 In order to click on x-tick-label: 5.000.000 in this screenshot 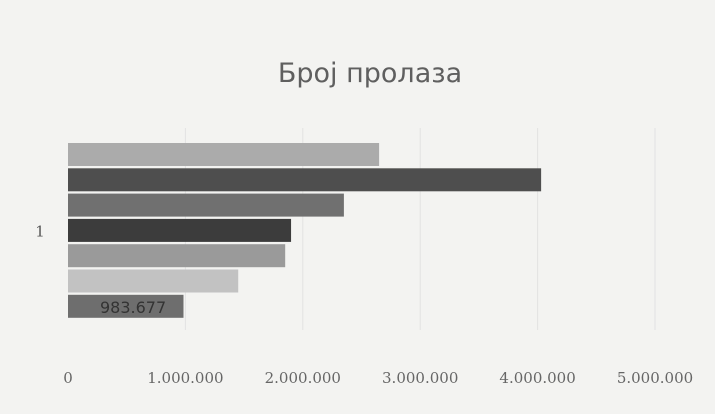, I will do `click(655, 378)`.